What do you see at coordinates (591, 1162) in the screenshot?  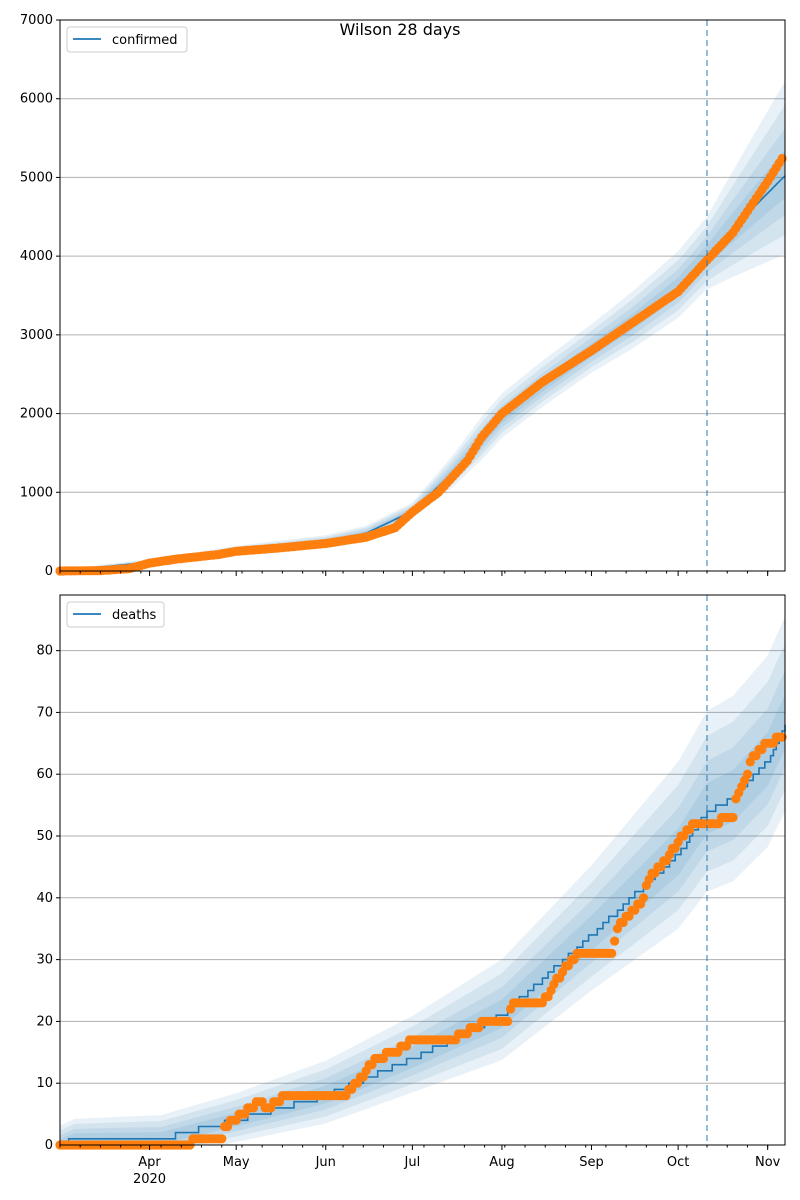 I see `x-tick-label: Sep` at bounding box center [591, 1162].